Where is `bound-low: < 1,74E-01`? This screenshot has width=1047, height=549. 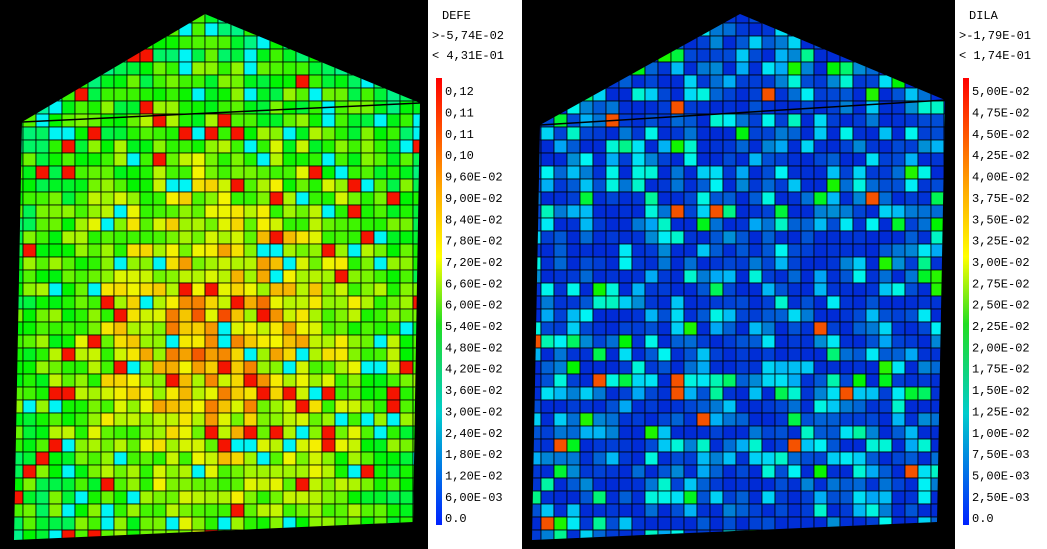 bound-low: < 1,74E-01 is located at coordinates (995, 56).